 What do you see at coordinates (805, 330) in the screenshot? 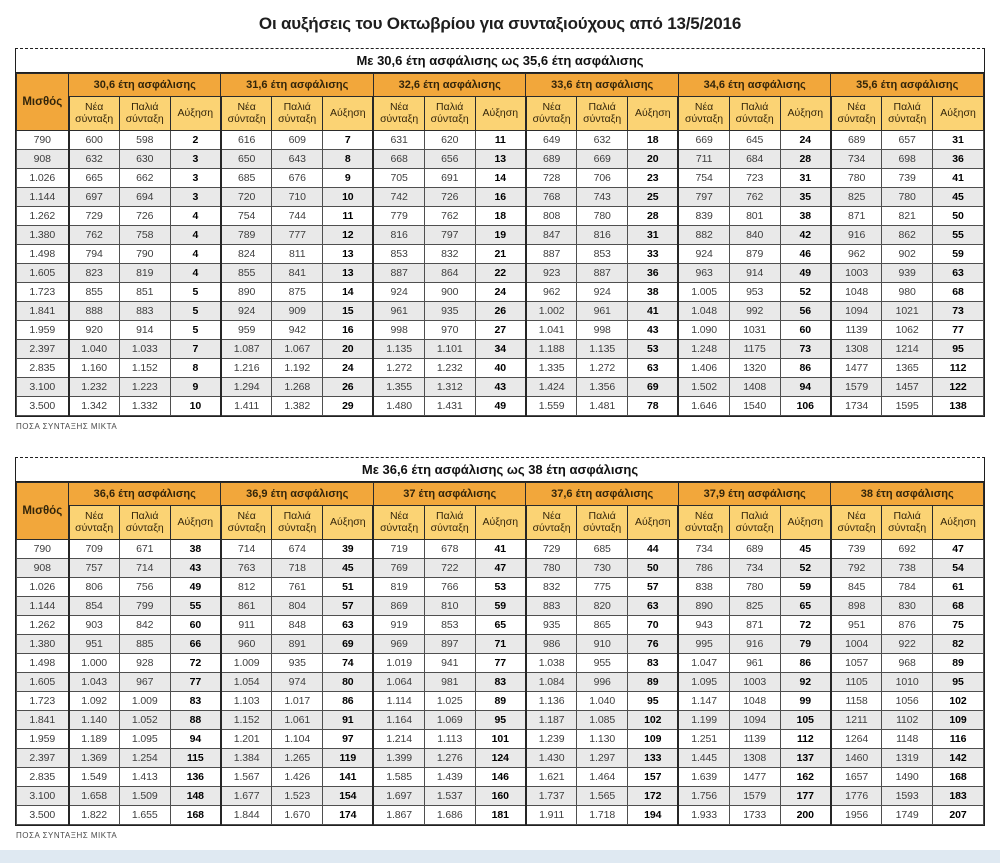
I see `increase-cell: 60` at bounding box center [805, 330].